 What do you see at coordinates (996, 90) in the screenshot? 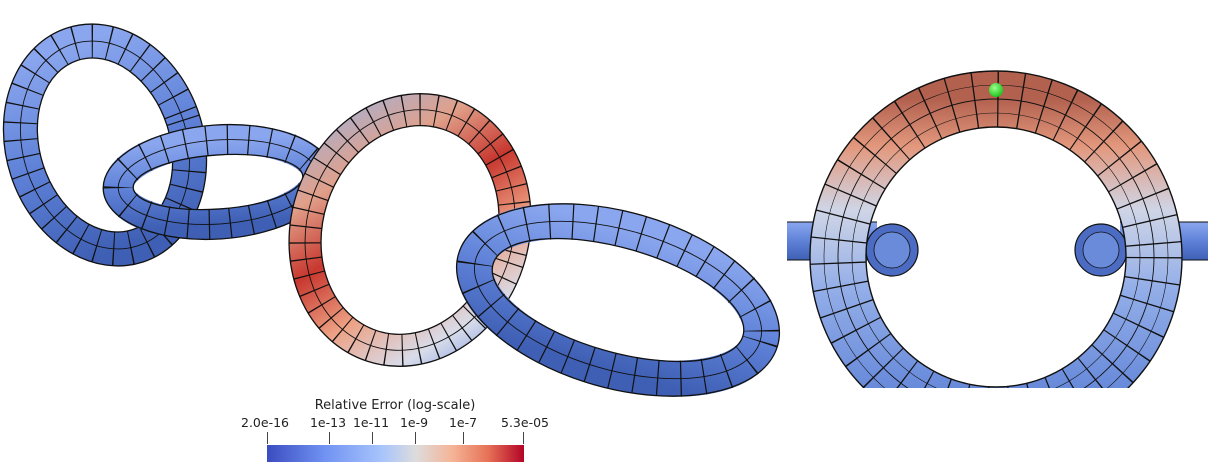
I see `probe-point-marker` at bounding box center [996, 90].